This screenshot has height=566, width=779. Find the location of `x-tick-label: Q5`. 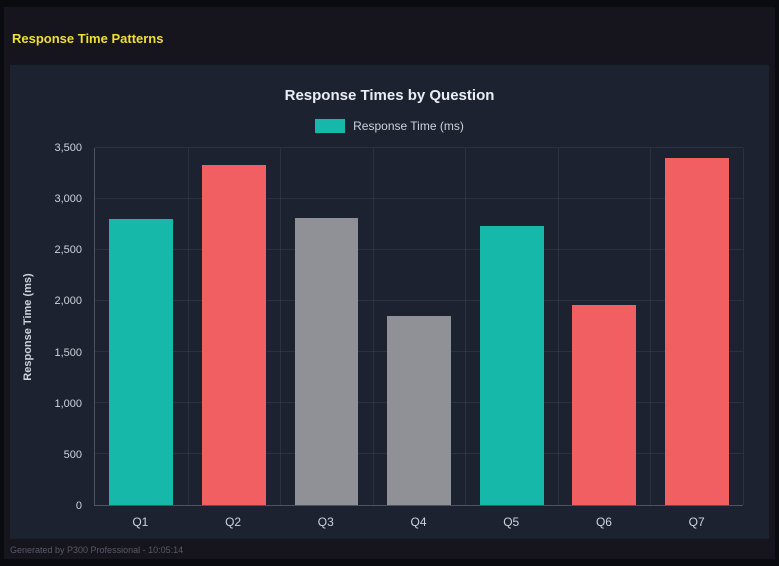

x-tick-label: Q5 is located at coordinates (511, 522).